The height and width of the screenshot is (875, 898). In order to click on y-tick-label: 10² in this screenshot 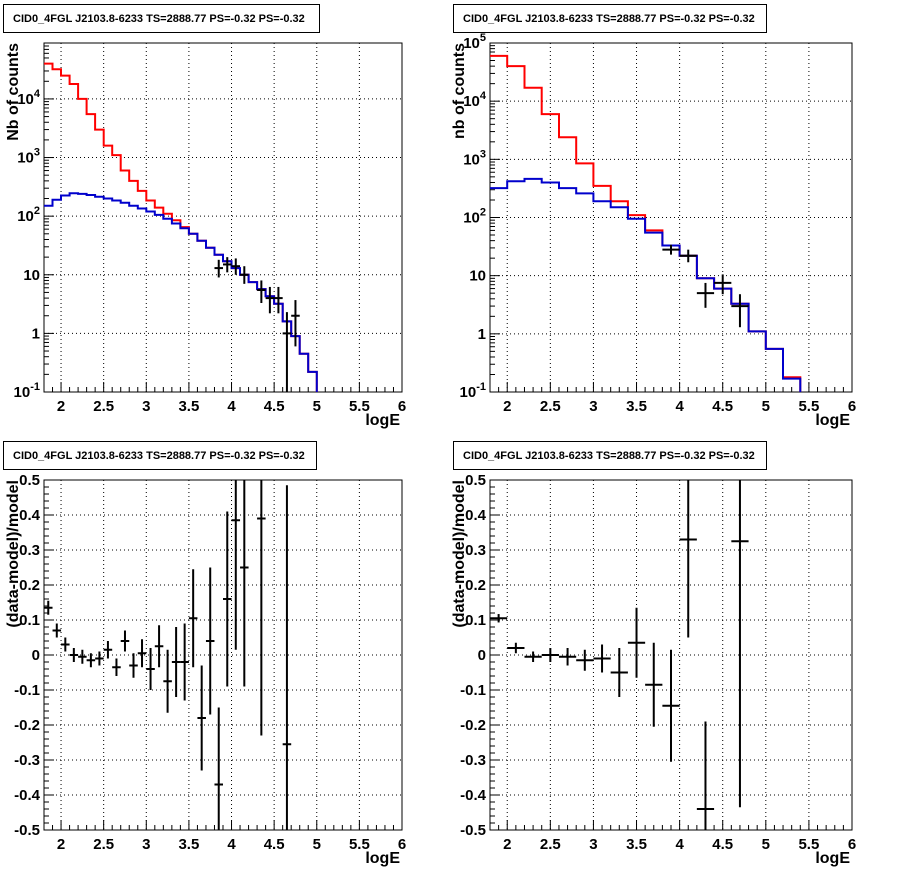, I will do `click(474, 217)`.